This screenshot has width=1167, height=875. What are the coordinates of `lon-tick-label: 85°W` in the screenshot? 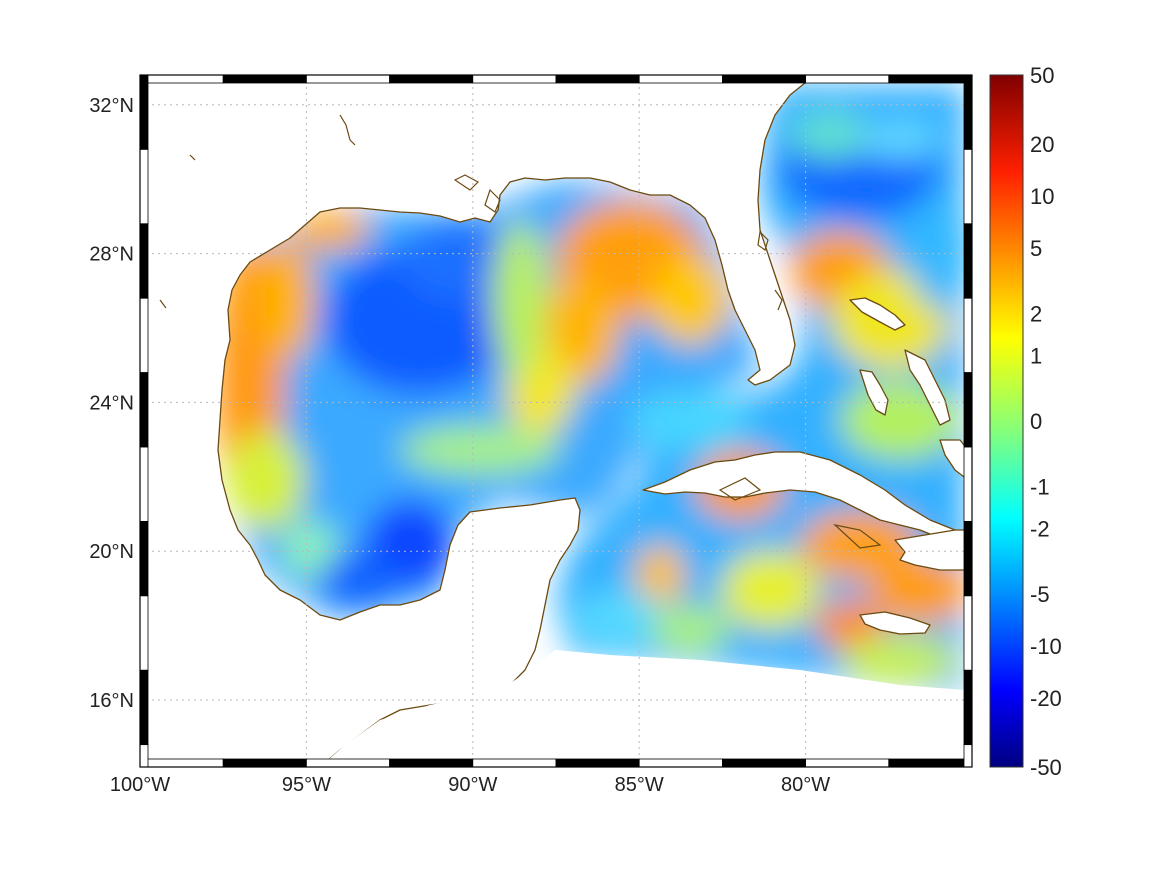 It's located at (639, 785).